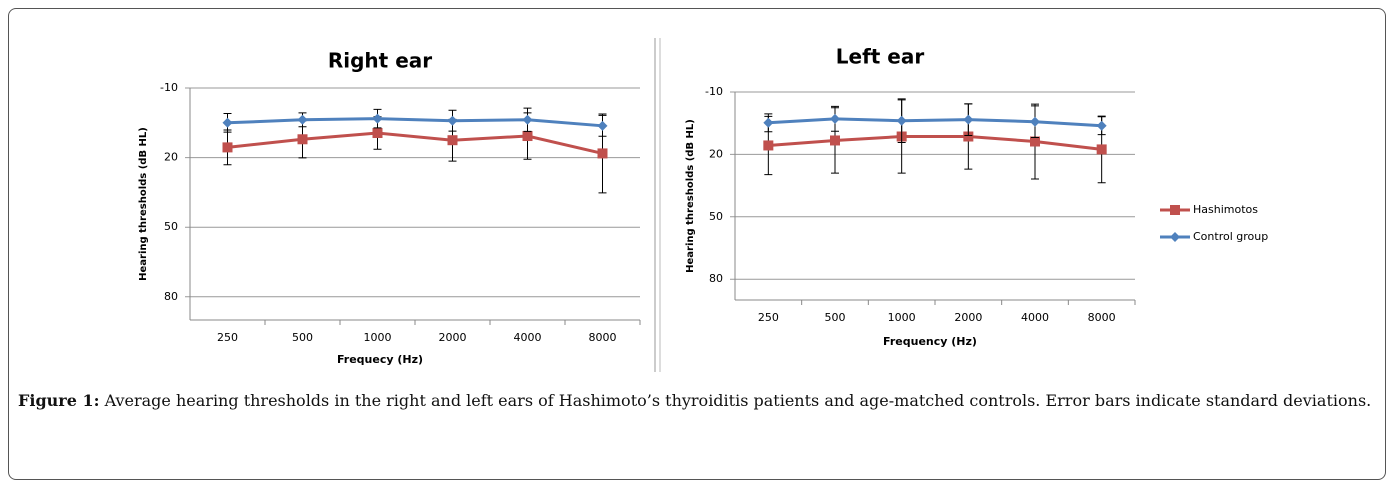 The height and width of the screenshot is (488, 1390). I want to click on legend-label: Hashimotos, so click(1225, 209).